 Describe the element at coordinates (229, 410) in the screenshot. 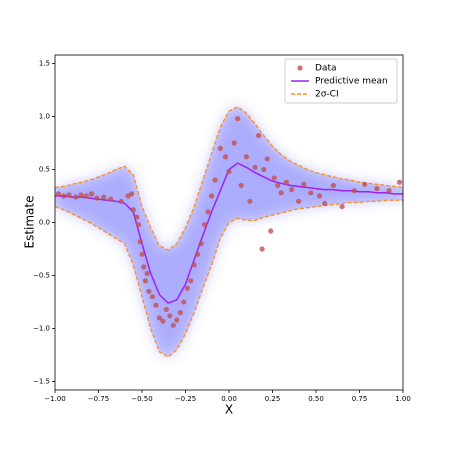

I see `x-axis-label: X` at that location.